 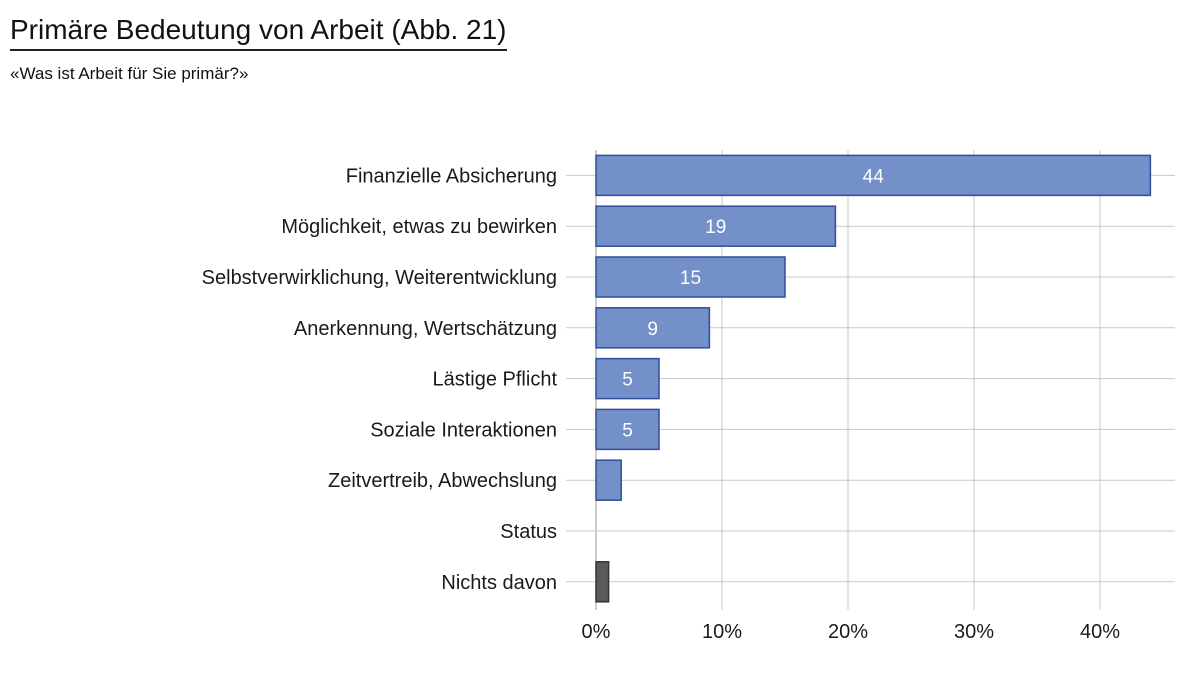 What do you see at coordinates (974, 632) in the screenshot?
I see `x-tick-label: 30%` at bounding box center [974, 632].